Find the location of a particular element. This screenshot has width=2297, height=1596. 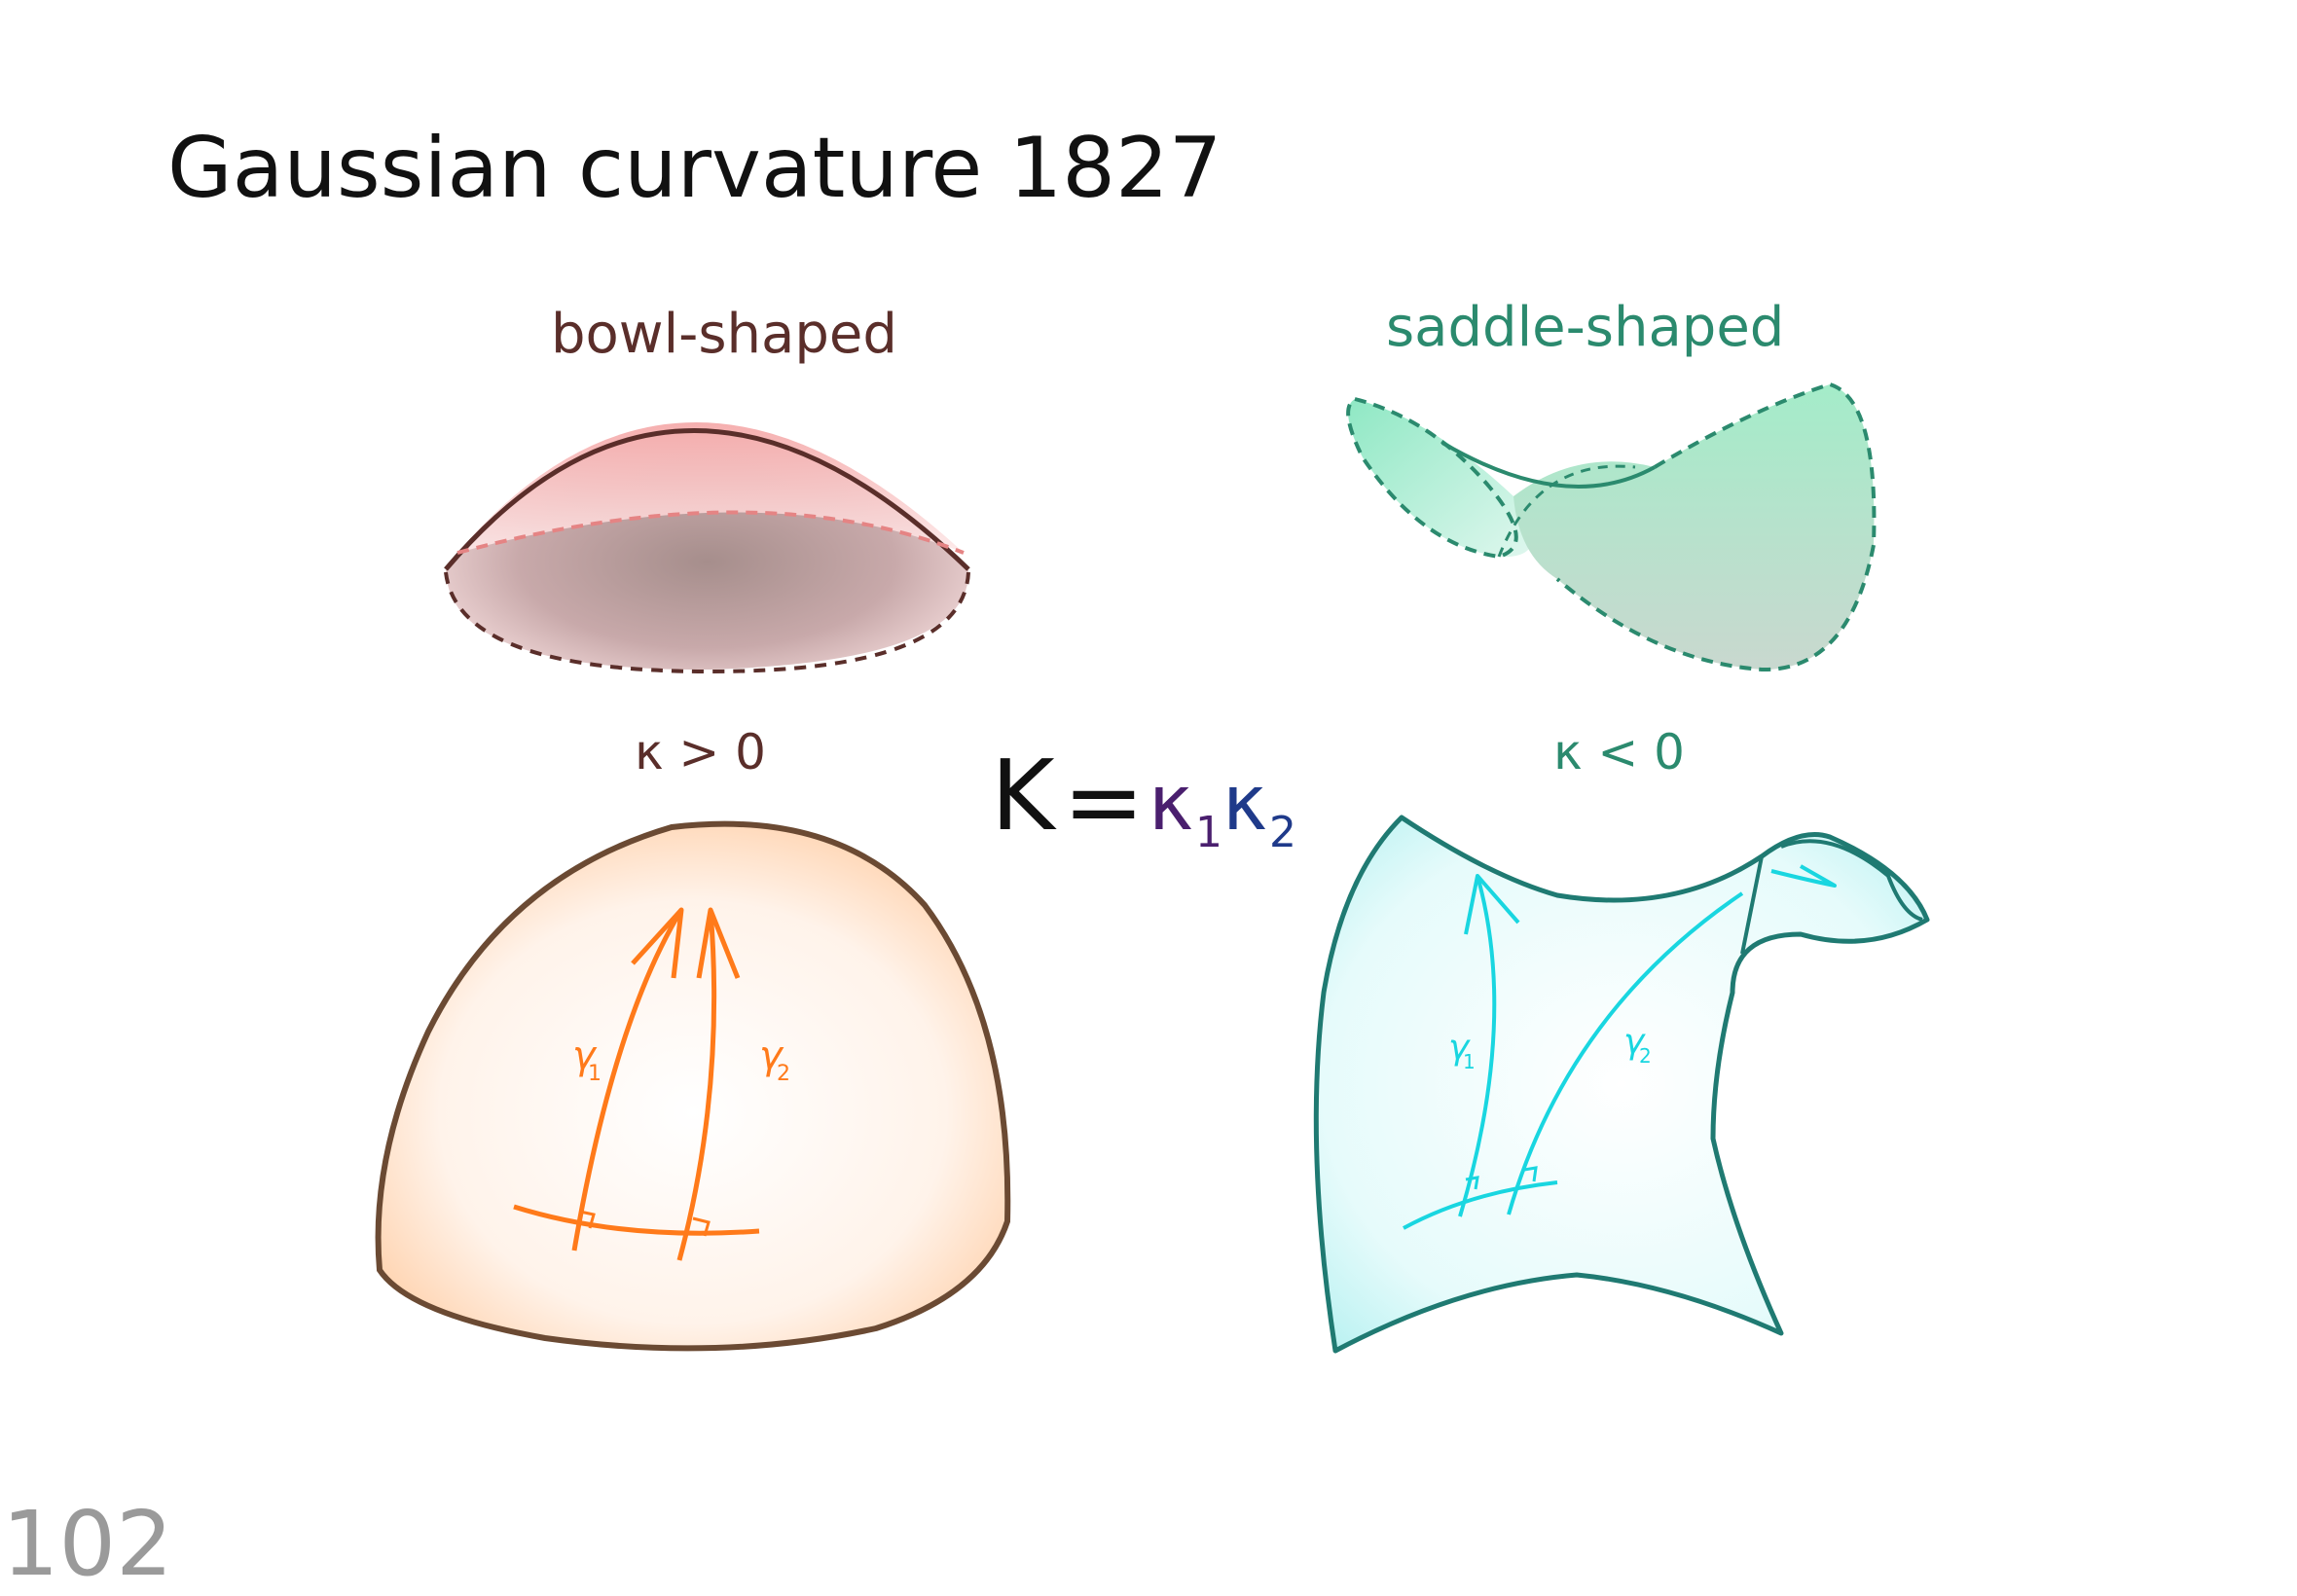

dome-geodesic-2-arrow is located at coordinates (719, 943).